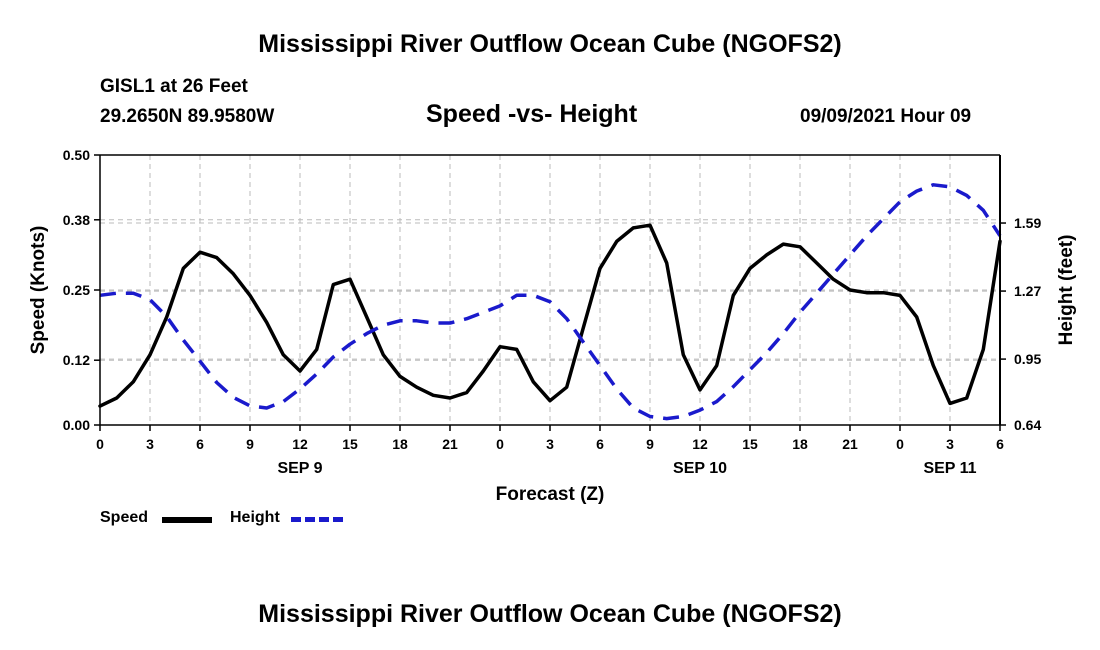 This screenshot has width=1100, height=650. Describe the element at coordinates (76, 220) in the screenshot. I see `y-tick-label: 0.38` at that location.